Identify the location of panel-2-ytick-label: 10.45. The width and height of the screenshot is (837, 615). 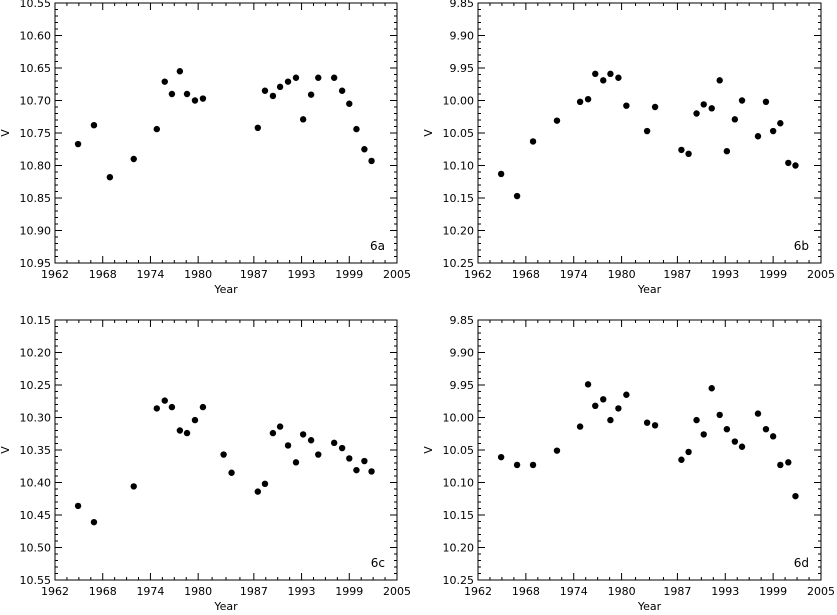
(36, 515).